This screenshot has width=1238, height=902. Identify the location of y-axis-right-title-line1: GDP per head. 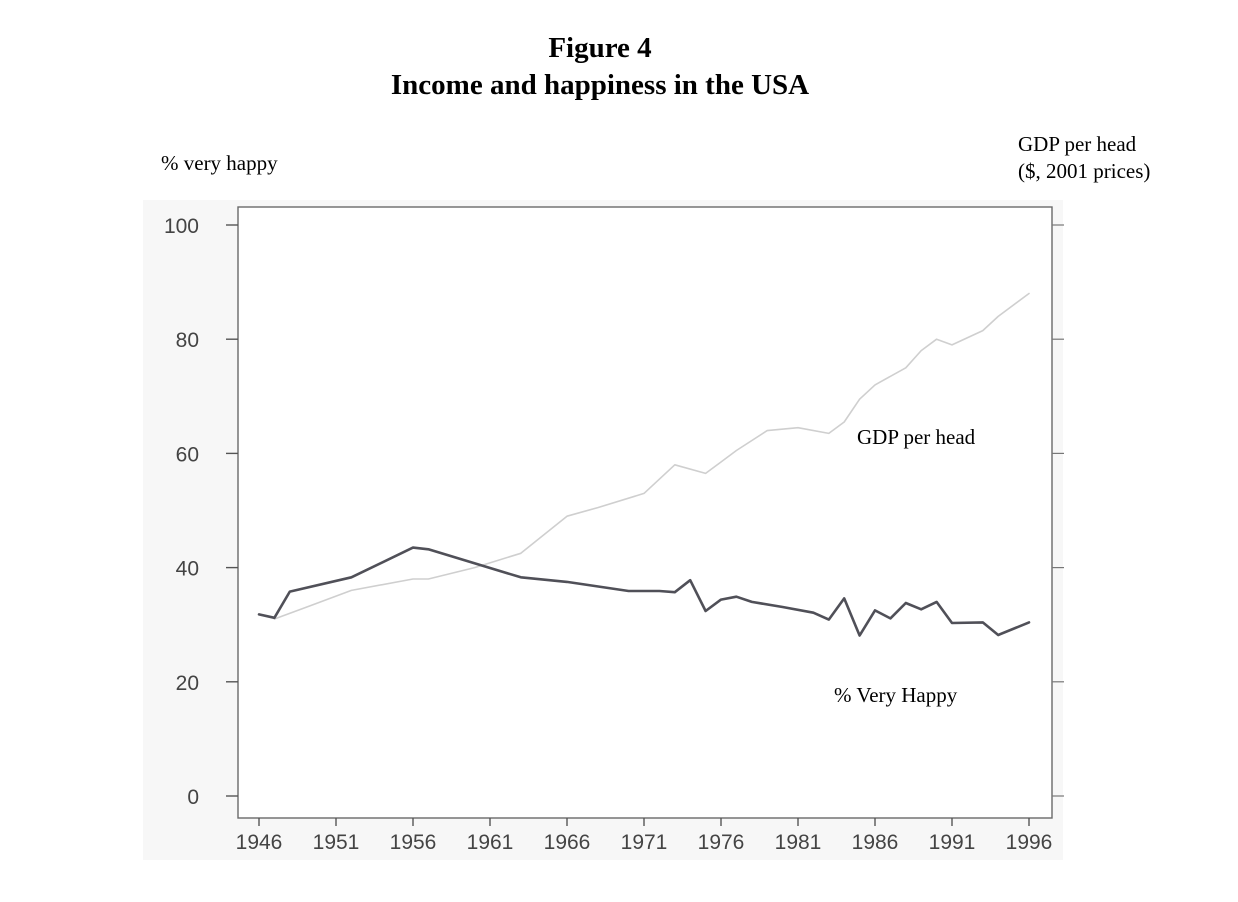
(1077, 144).